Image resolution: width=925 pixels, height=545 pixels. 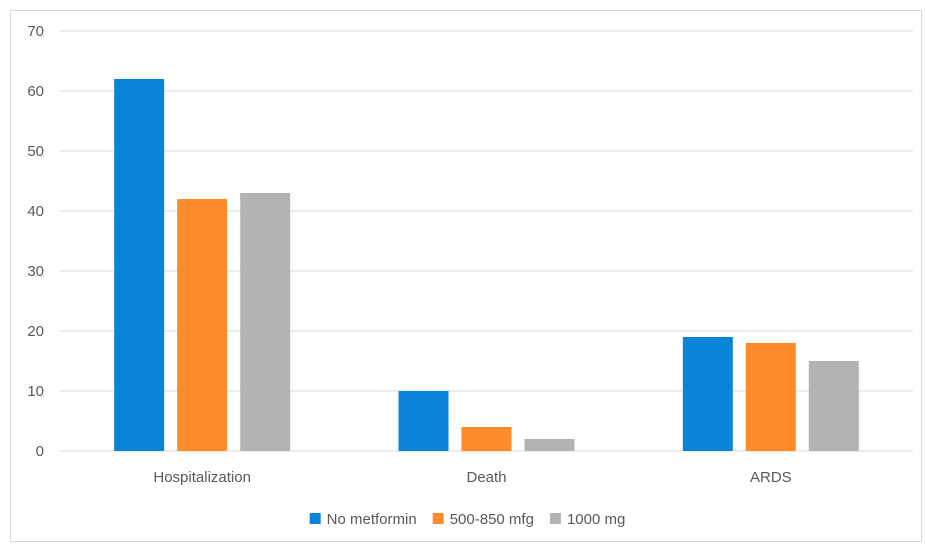 I want to click on y-tick-label: 40, so click(x=35, y=211).